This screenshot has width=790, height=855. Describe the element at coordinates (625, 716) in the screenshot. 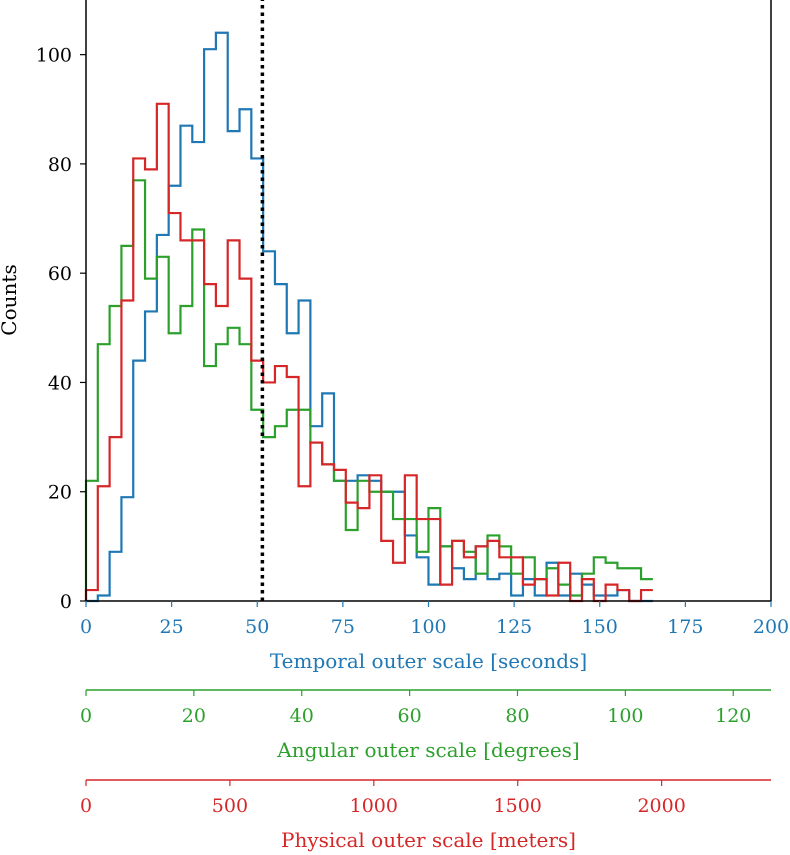

I see `axis-angular-tick-label: 100` at that location.